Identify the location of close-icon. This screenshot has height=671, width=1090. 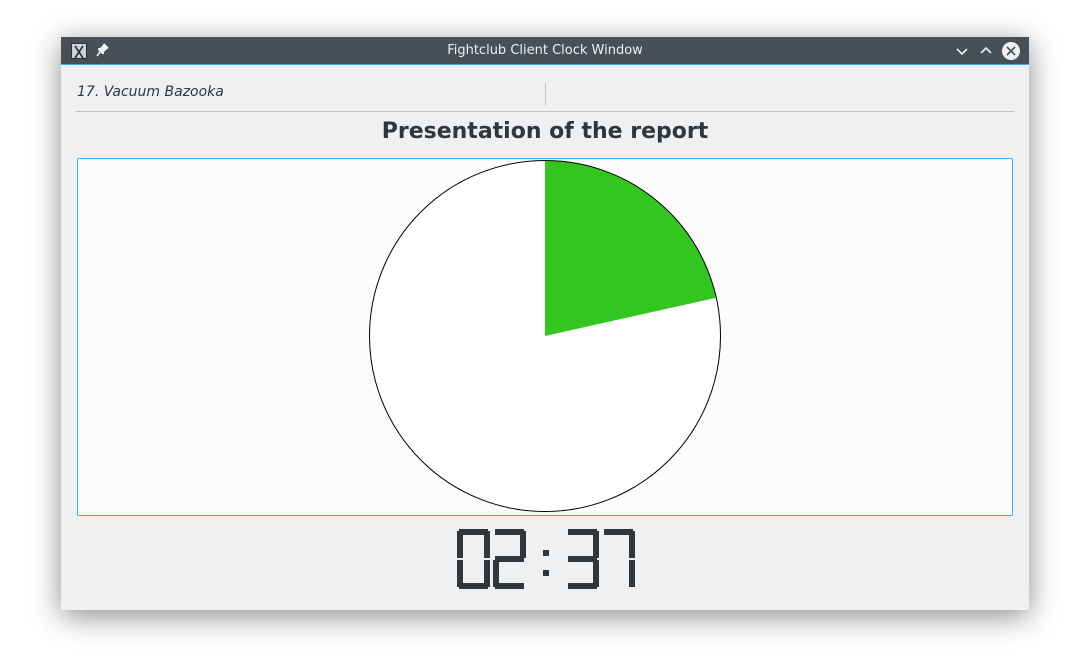
(1011, 51).